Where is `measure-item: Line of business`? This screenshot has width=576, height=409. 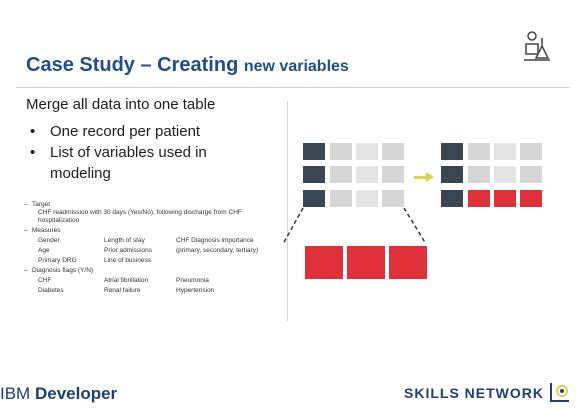
measure-item: Line of business is located at coordinates (127, 260).